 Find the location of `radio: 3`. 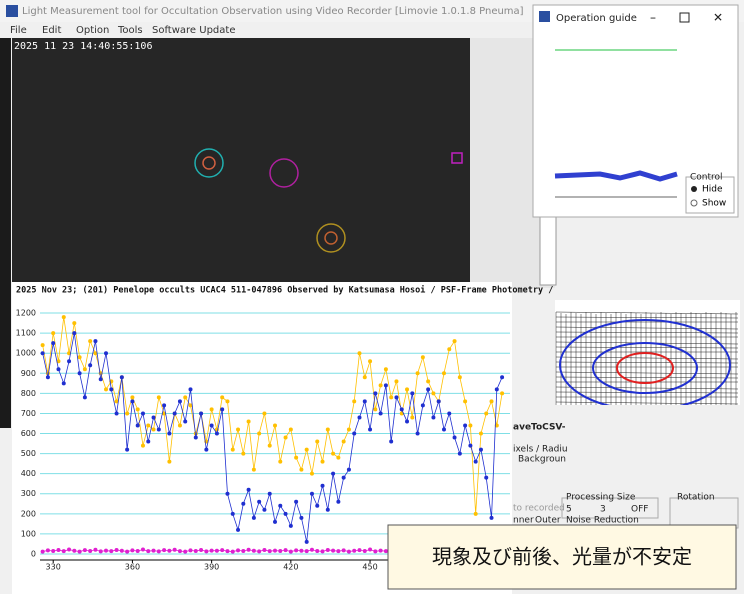

radio: 3 is located at coordinates (603, 510).